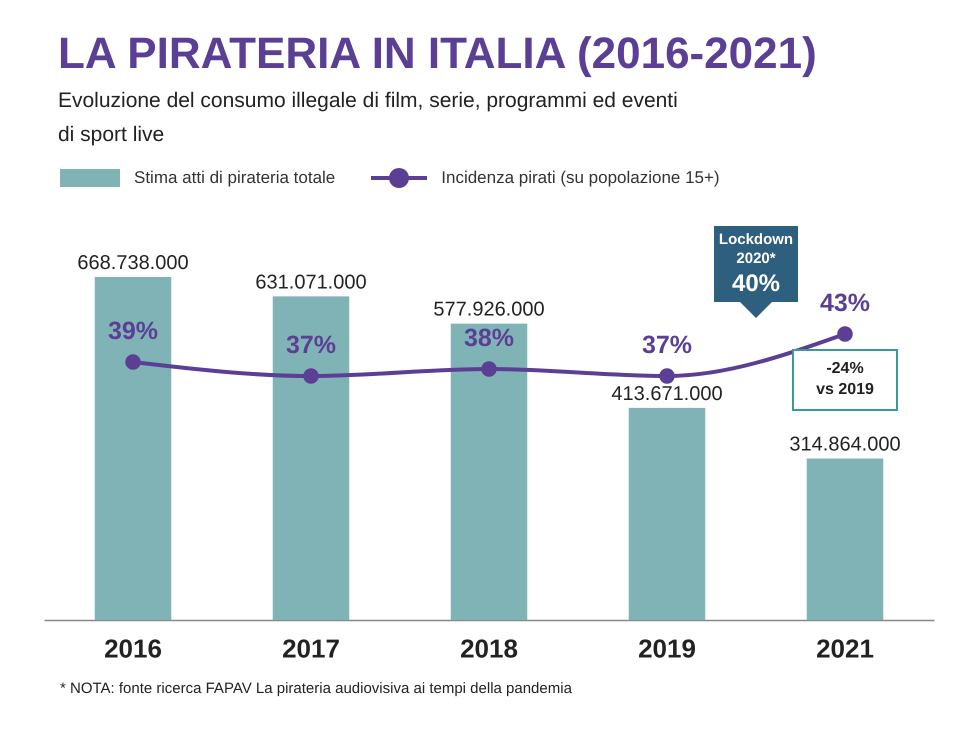 Image resolution: width=977 pixels, height=732 pixels. Describe the element at coordinates (756, 264) in the screenshot. I see `annotation: Lockdown 2020* 40%` at that location.